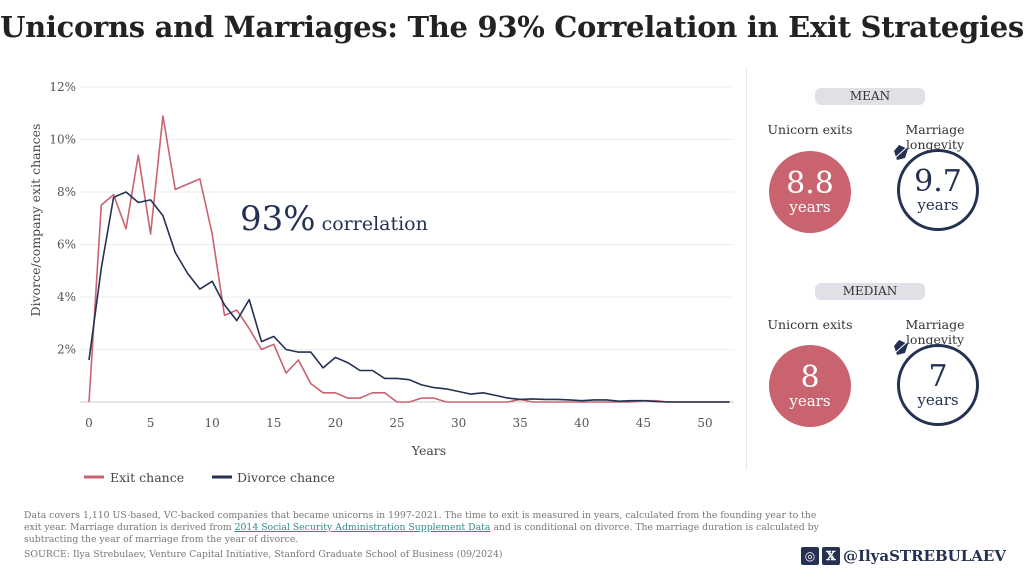 The image size is (1024, 576). Describe the element at coordinates (870, 96) in the screenshot. I see `mean-pill: MEAN` at that location.